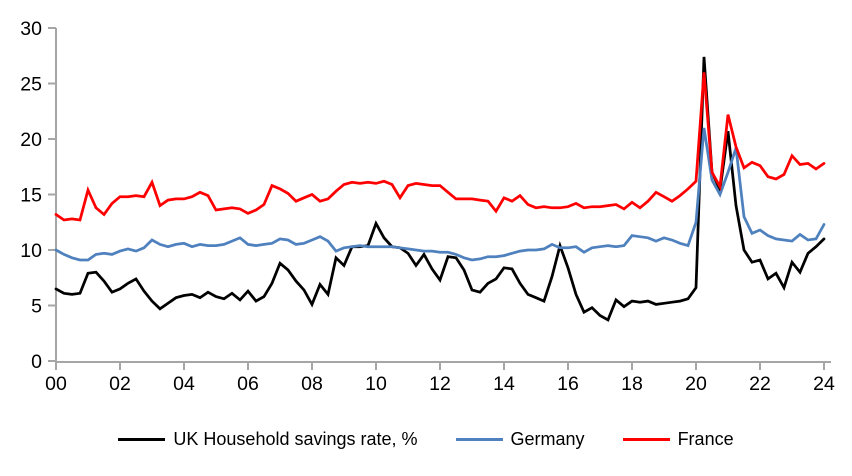 The height and width of the screenshot is (476, 852). What do you see at coordinates (31, 85) in the screenshot?
I see `y-tick-label-25: 25` at bounding box center [31, 85].